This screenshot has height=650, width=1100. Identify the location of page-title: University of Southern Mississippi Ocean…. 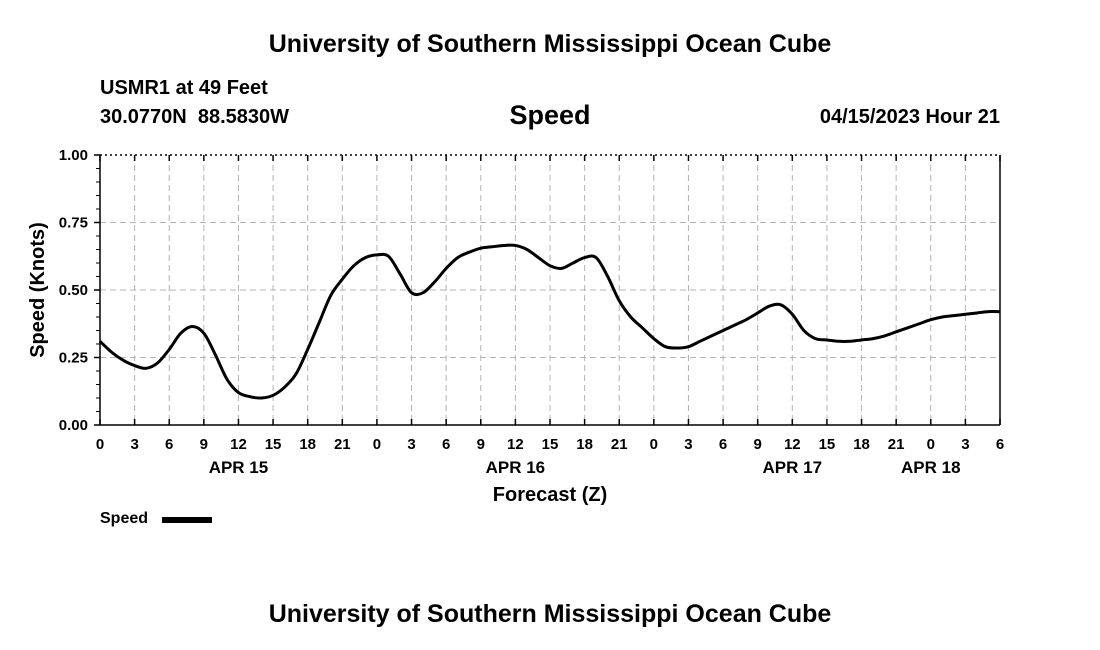
(550, 44).